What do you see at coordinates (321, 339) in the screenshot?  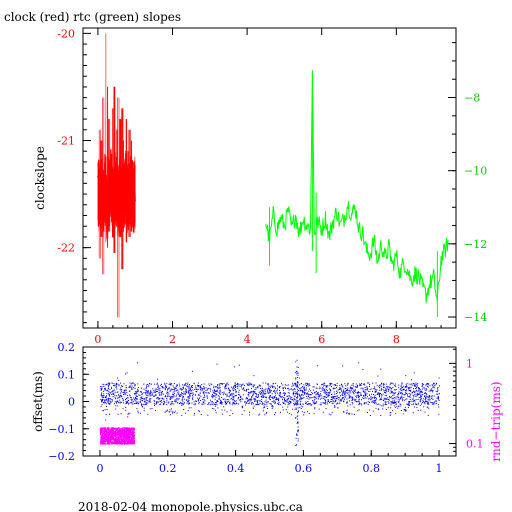 I see `top-x-tick-label: 6` at bounding box center [321, 339].